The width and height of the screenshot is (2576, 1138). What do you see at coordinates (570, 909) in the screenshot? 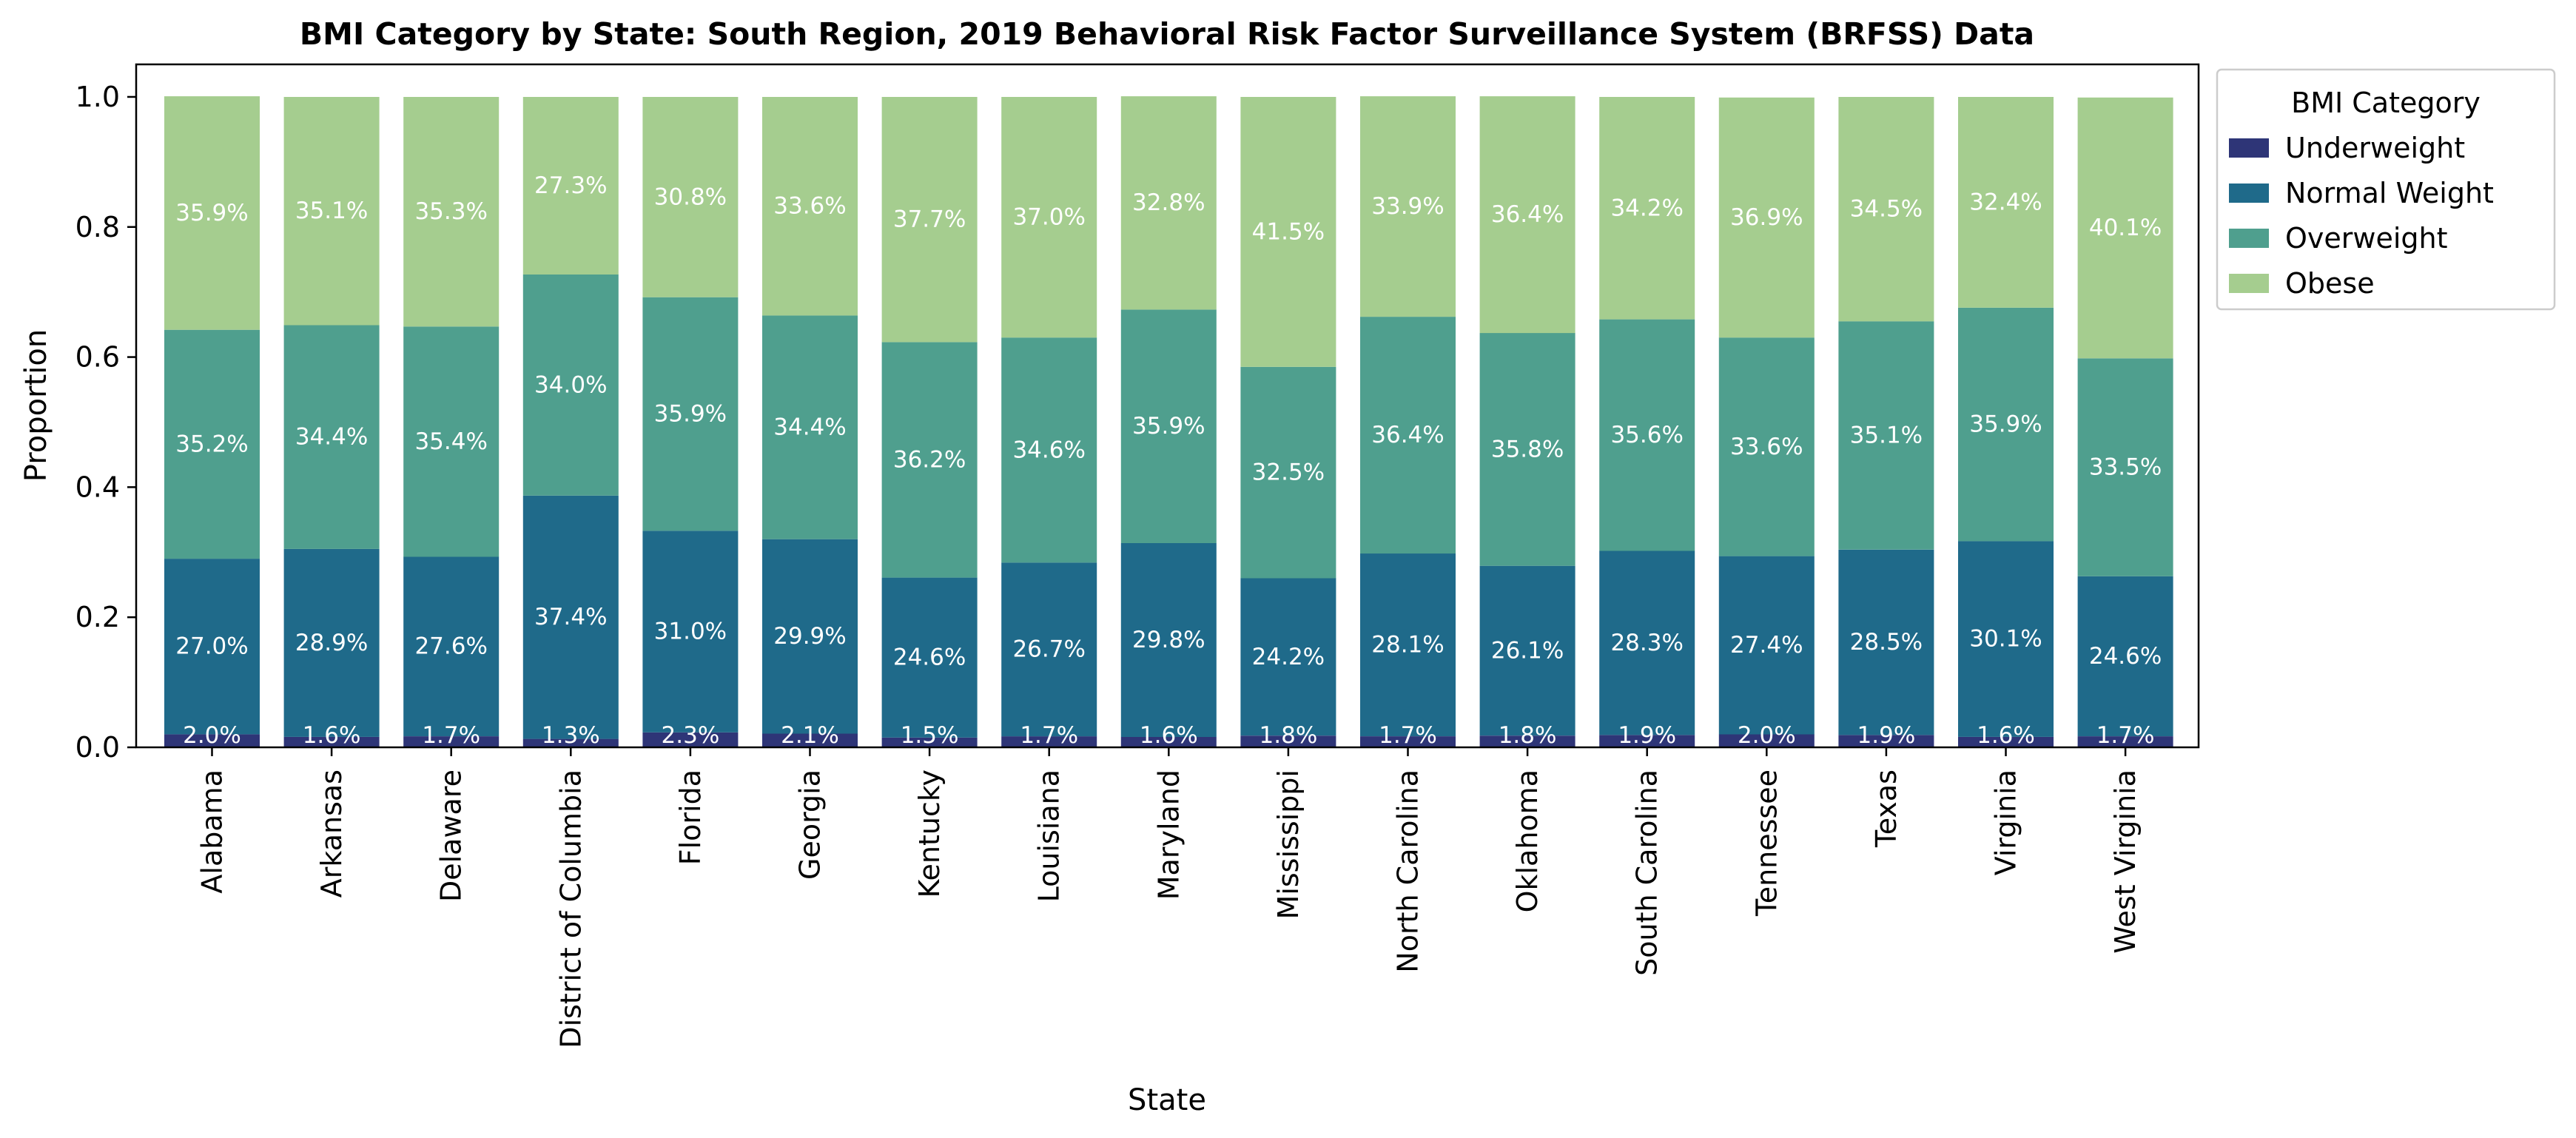
I see `x-tick-label-district-of-columbia: District of Columbia` at bounding box center [570, 909].